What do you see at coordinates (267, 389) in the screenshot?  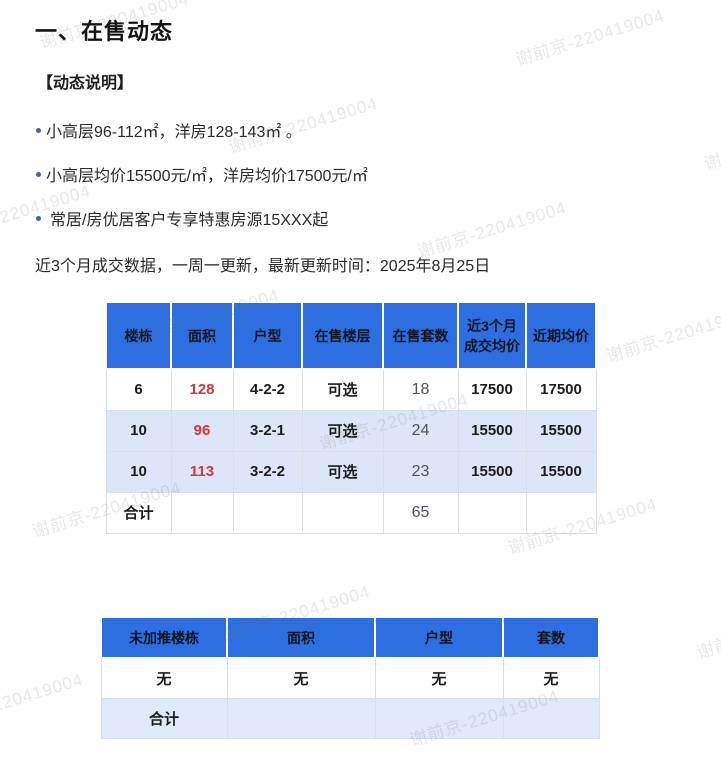 I see `cell-layout: 4-2-2` at bounding box center [267, 389].